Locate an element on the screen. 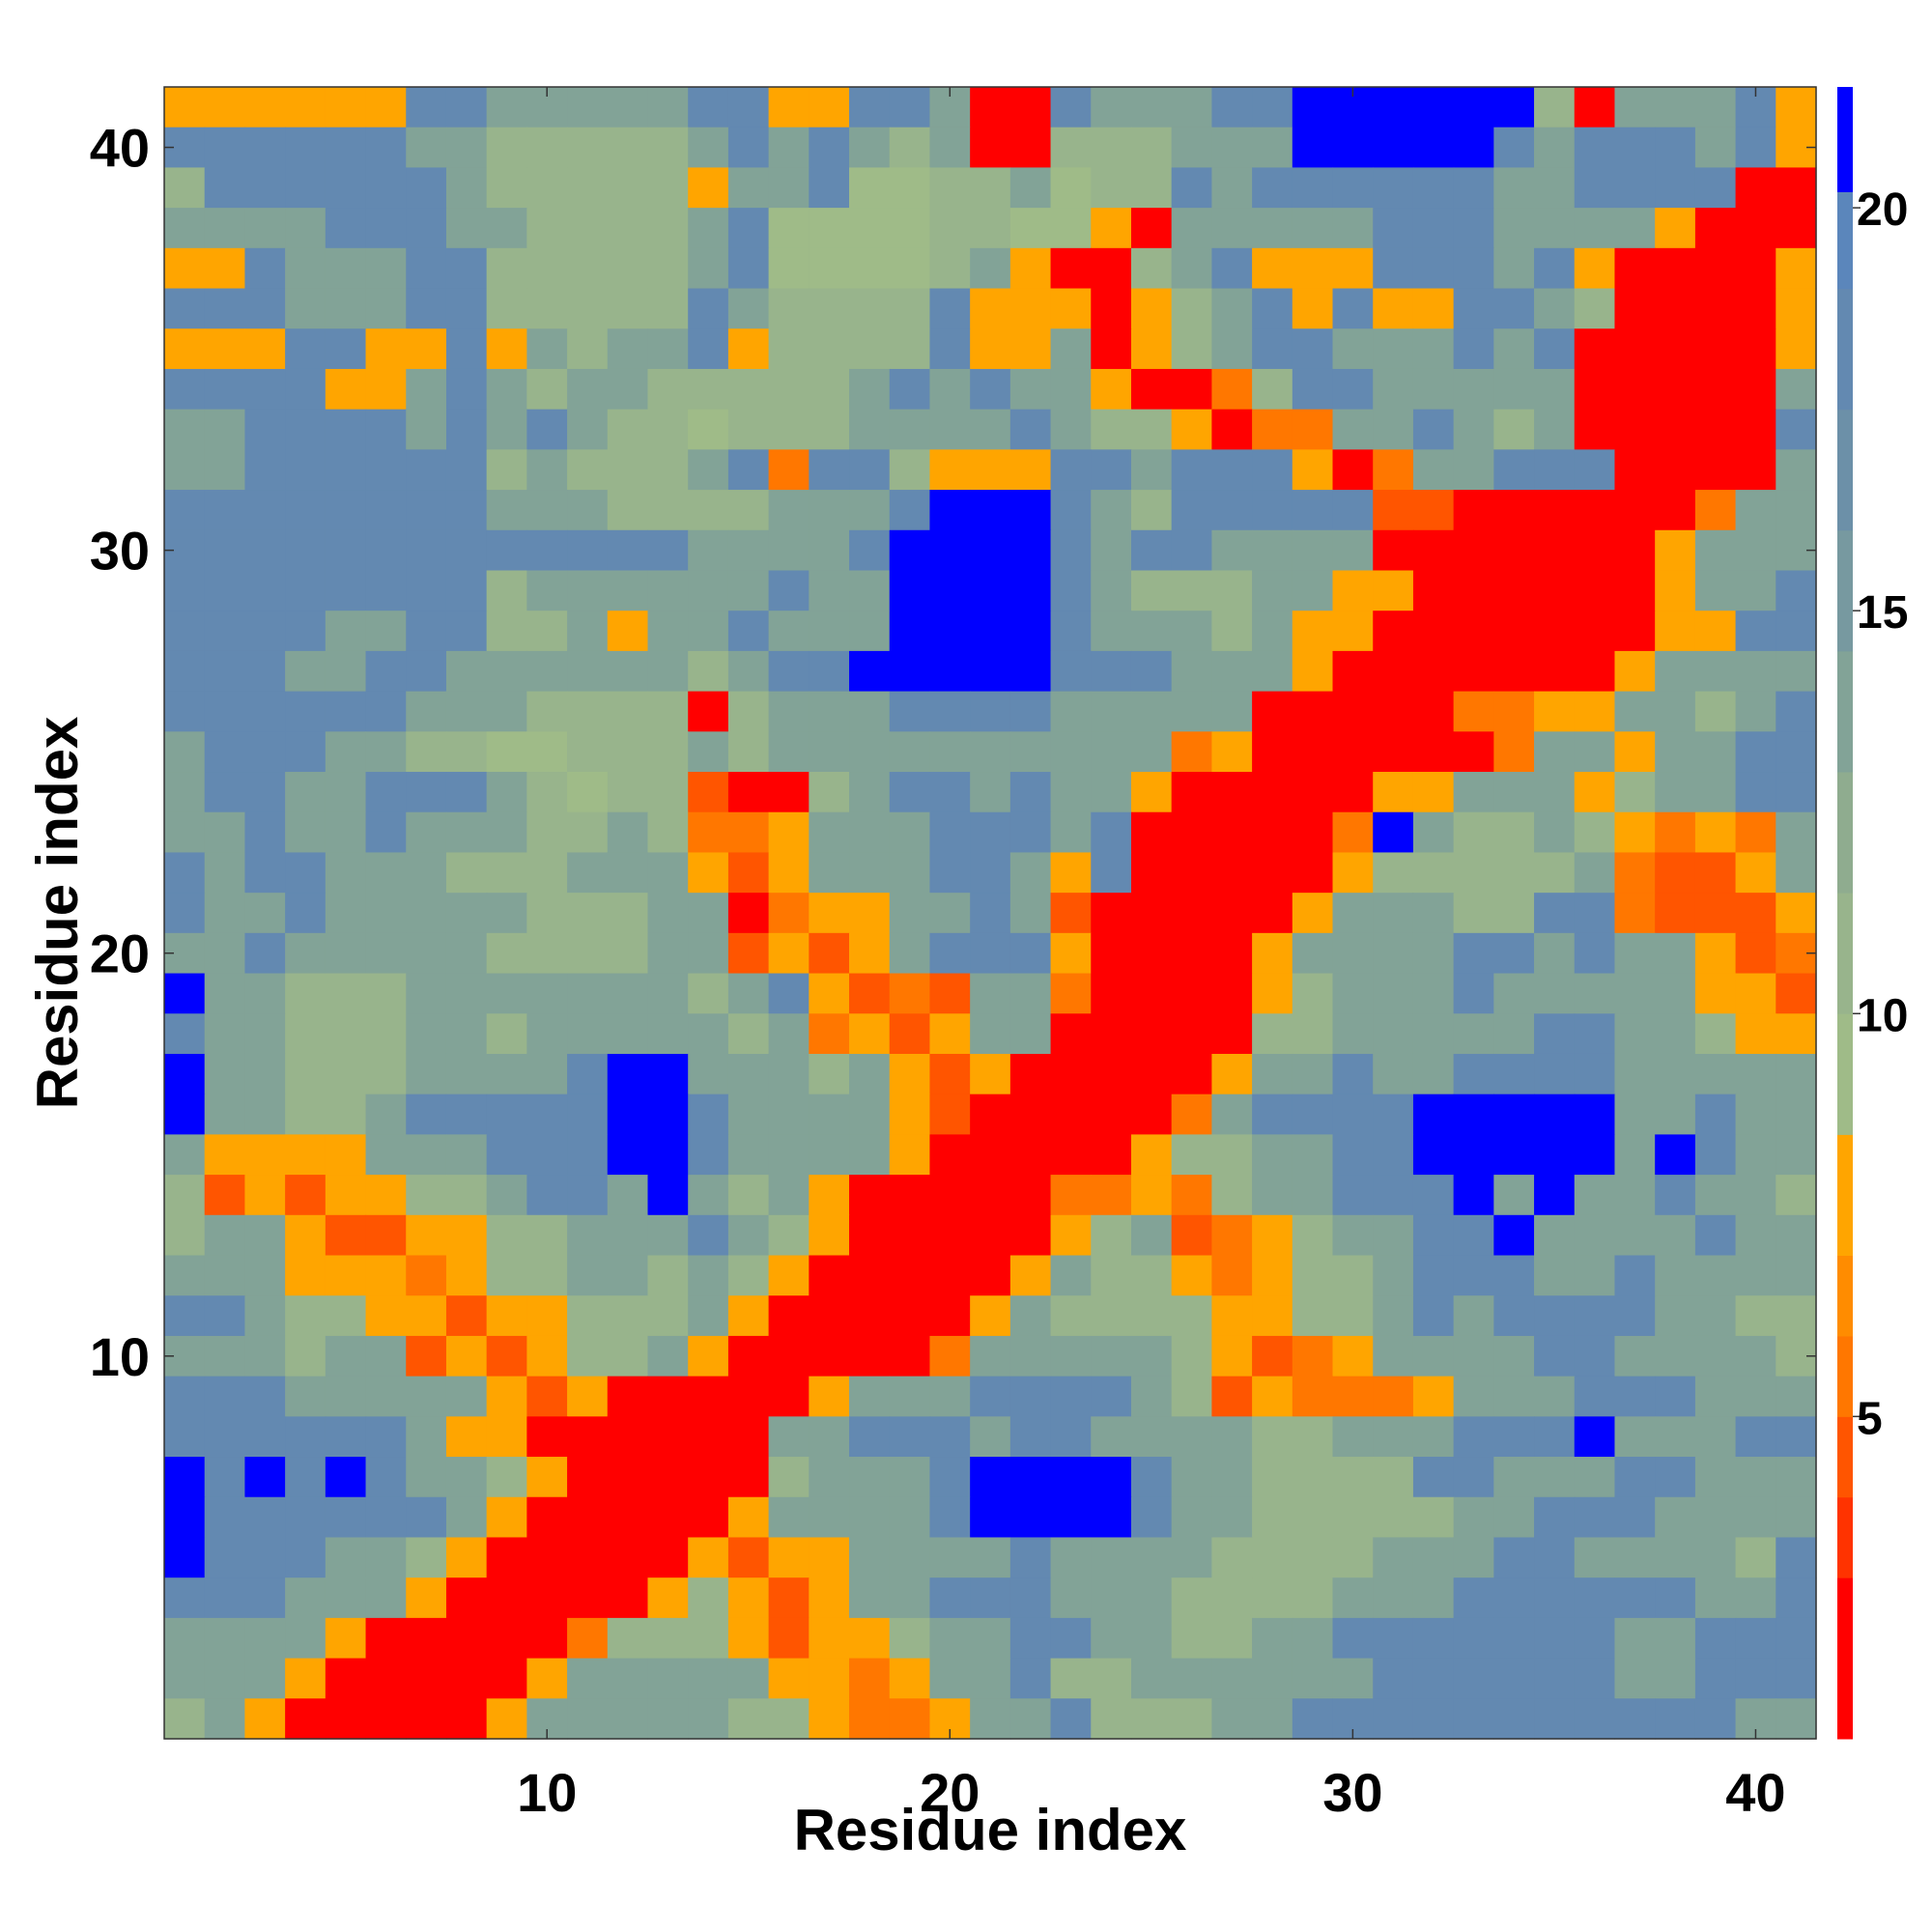  colorbar-segment is located at coordinates (1845, 1296).